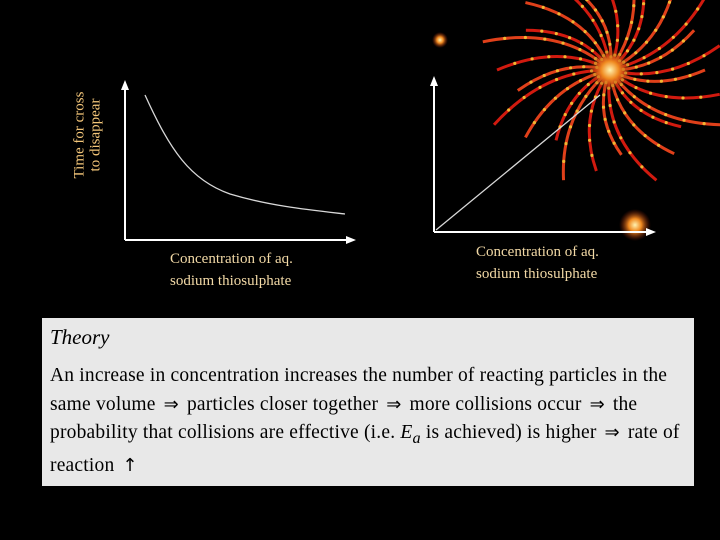 Image resolution: width=720 pixels, height=540 pixels. What do you see at coordinates (537, 263) in the screenshot?
I see `right-x-axis-label: Concentration of aq. sodium thiosulphate` at bounding box center [537, 263].